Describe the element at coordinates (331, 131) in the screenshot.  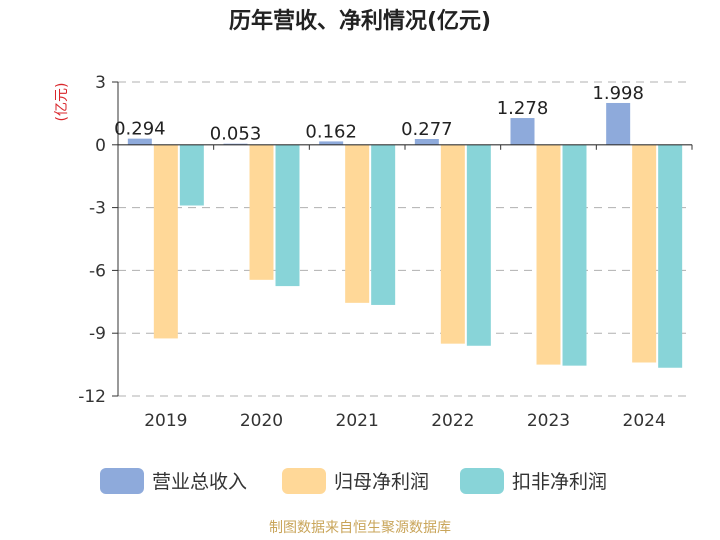
I see `data-label: 0.162` at that location.